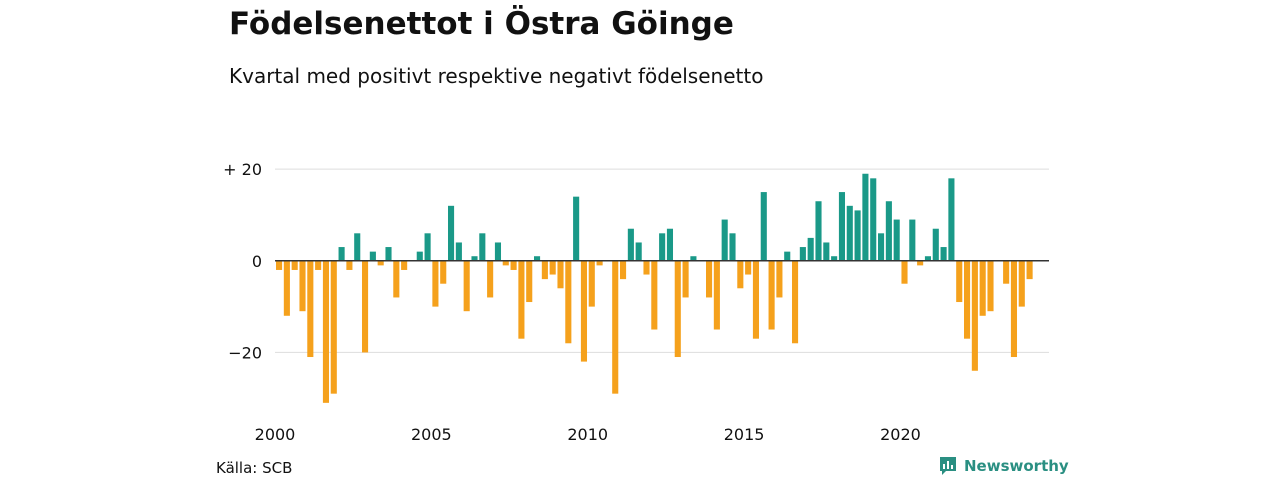 The width and height of the screenshot is (1280, 480). Describe the element at coordinates (948, 466) in the screenshot. I see `newsworthy-logo-icon` at that location.